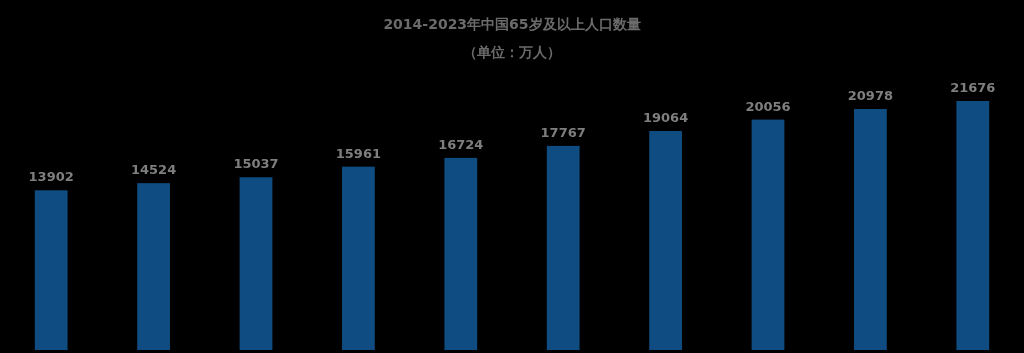 This screenshot has width=1024, height=353. Describe the element at coordinates (512, 24) in the screenshot. I see `chart-title: 2014-2023年中国65岁及以上人口数量` at that location.